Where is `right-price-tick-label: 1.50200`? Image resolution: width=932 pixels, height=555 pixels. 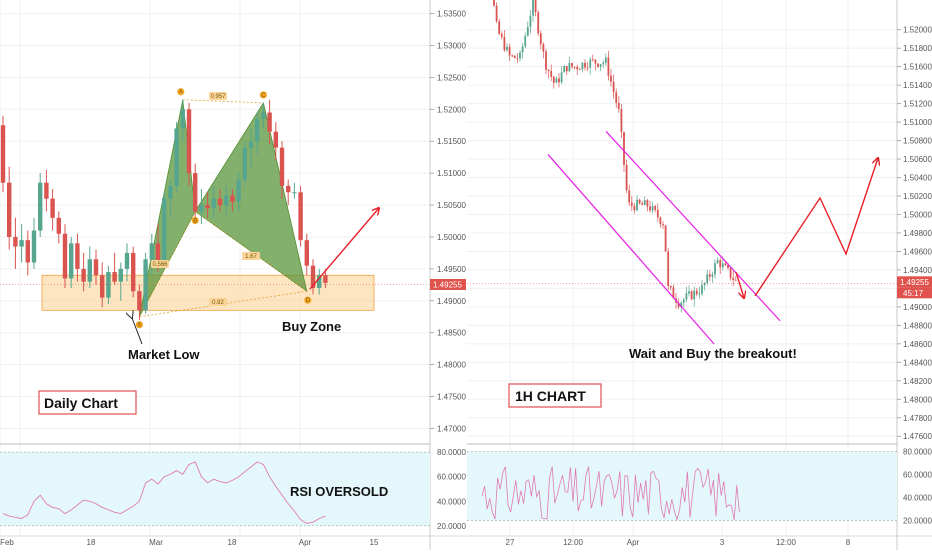
right-price-tick-label: 1.50200 is located at coordinates (917, 196).